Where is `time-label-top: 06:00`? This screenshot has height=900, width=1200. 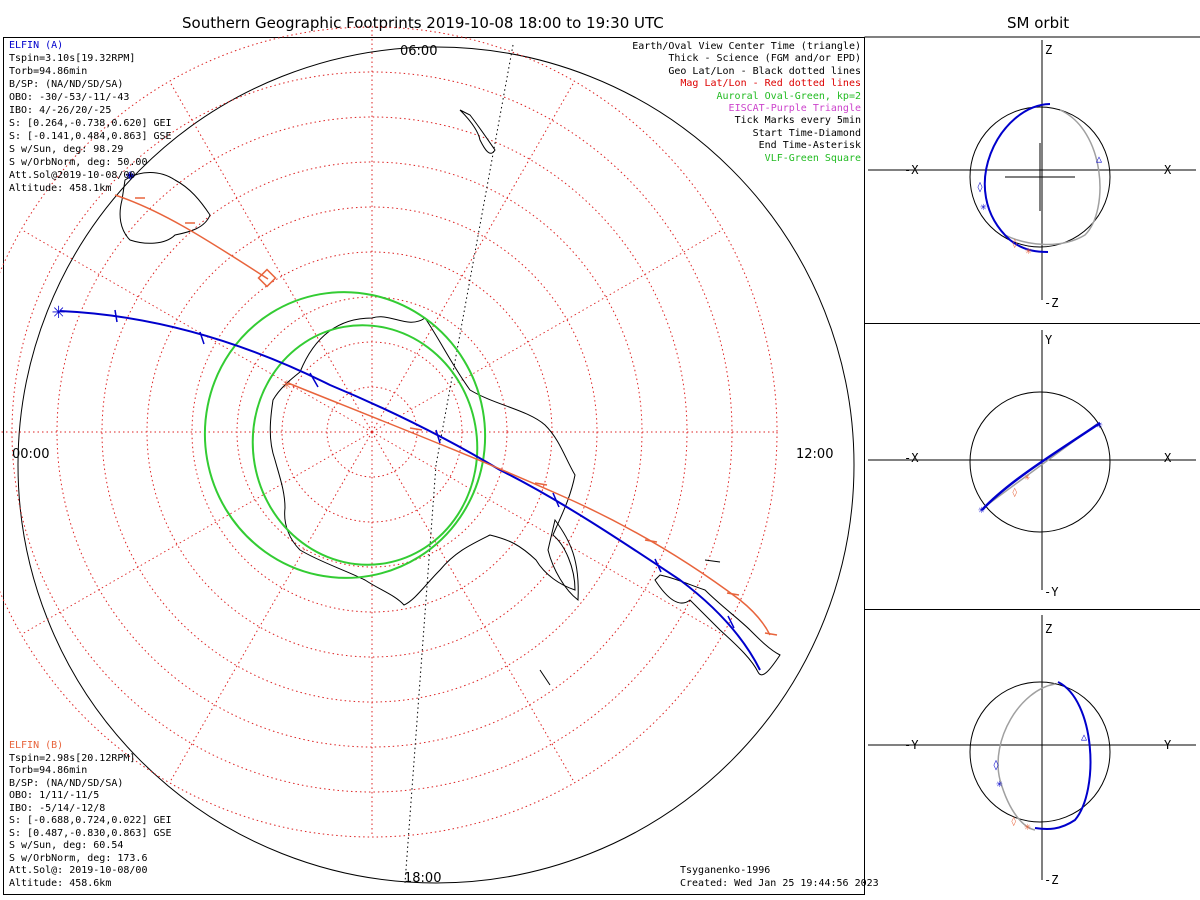
time-label-top: 06:00 is located at coordinates (419, 51).